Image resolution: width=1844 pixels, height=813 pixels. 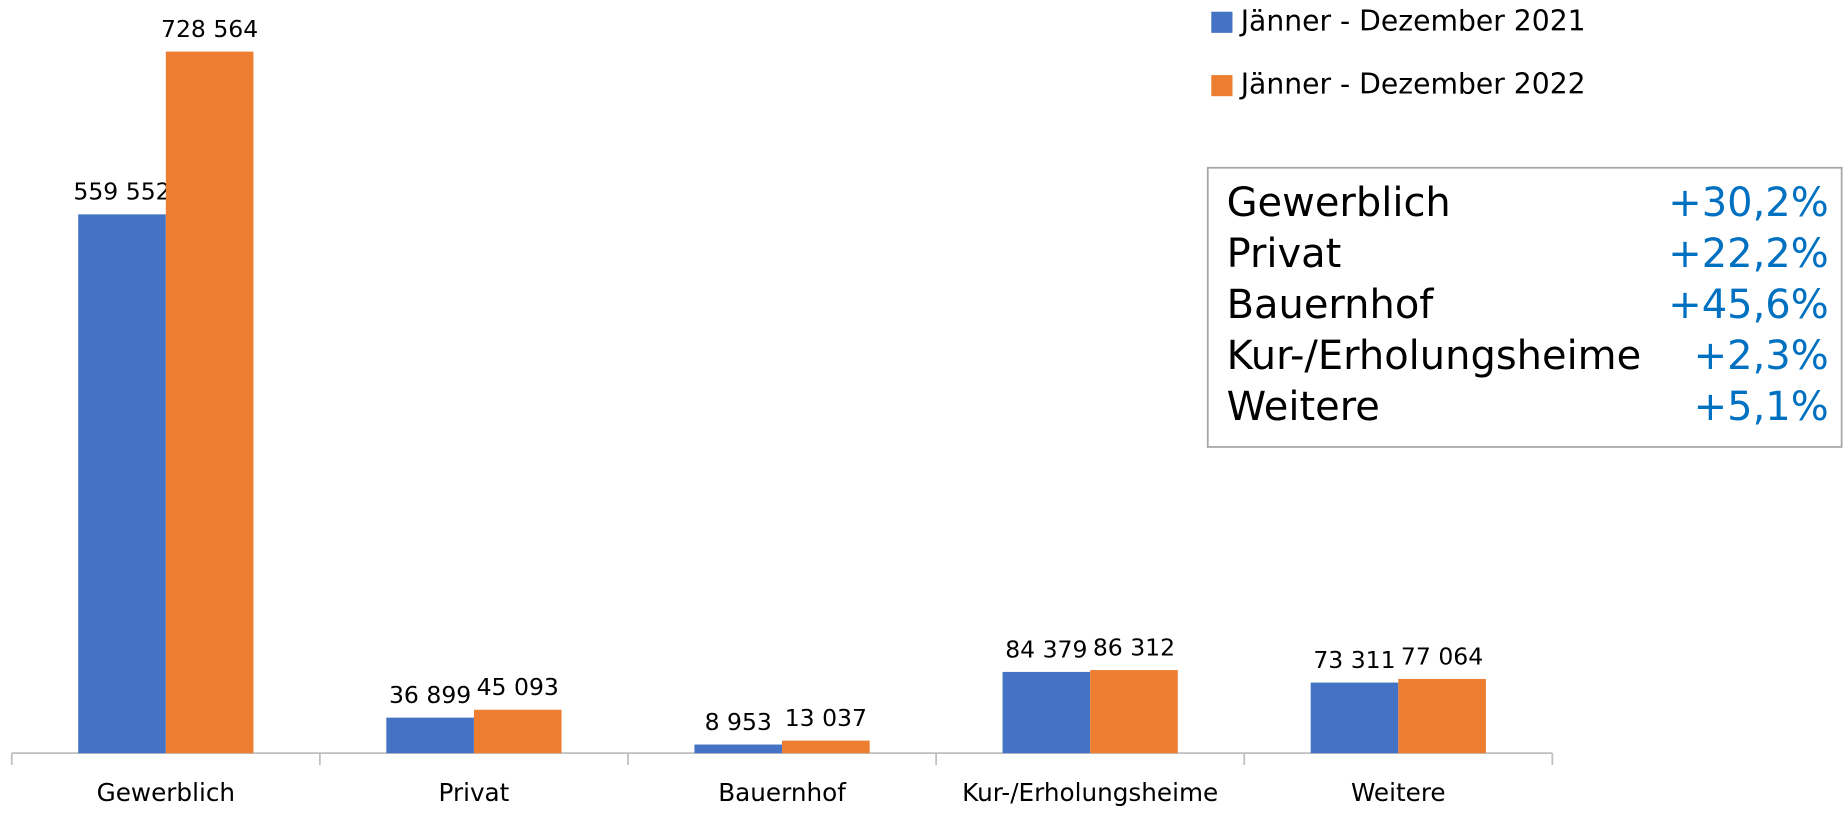 I want to click on change-box, so click(x=1524, y=307).